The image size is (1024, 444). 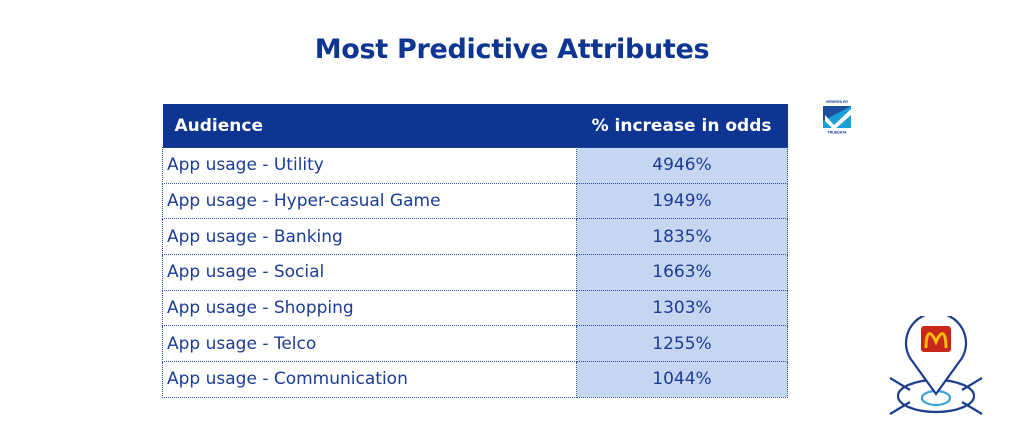 I want to click on verified-by-truedata-badge: VERIFIED BY TRUEDATA, so click(x=837, y=117).